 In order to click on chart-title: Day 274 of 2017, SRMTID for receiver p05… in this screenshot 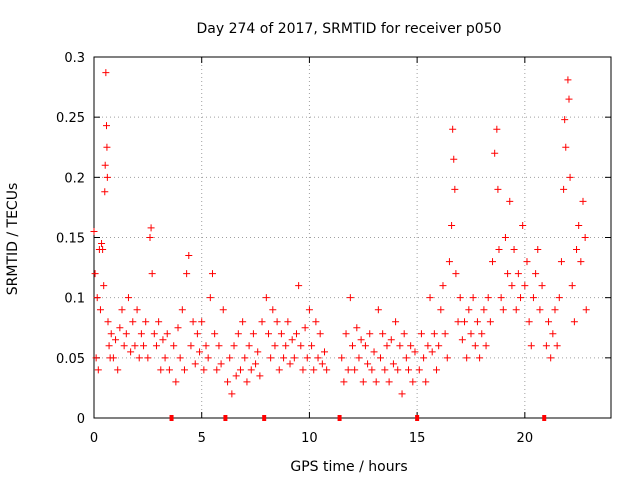, I will do `click(348, 29)`.